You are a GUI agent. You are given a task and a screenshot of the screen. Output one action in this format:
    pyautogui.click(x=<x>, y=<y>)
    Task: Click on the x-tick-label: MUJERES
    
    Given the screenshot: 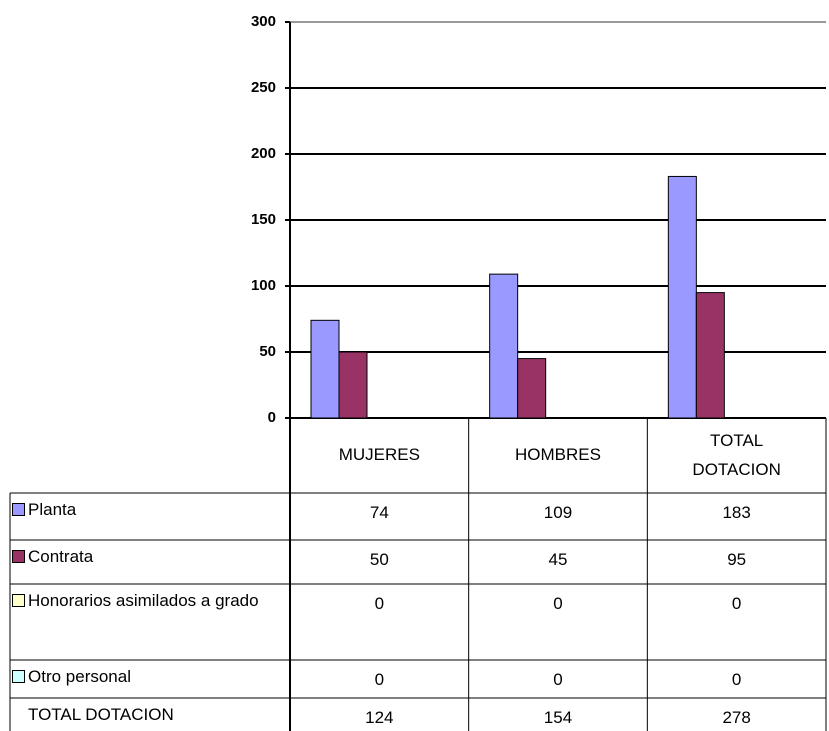 What is the action you would take?
    pyautogui.click(x=379, y=455)
    